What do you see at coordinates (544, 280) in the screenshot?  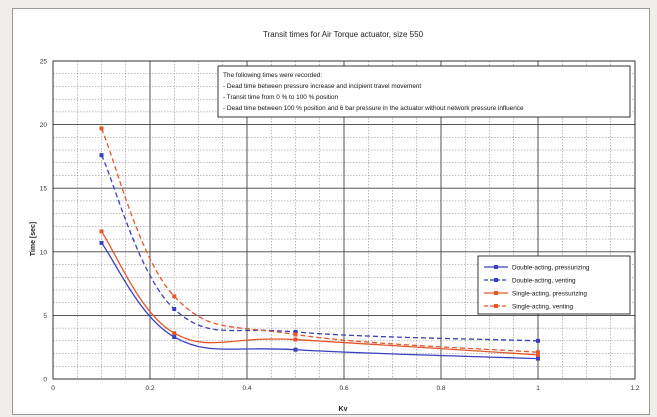 I see `legend-label: Double-acting, venting` at bounding box center [544, 280].